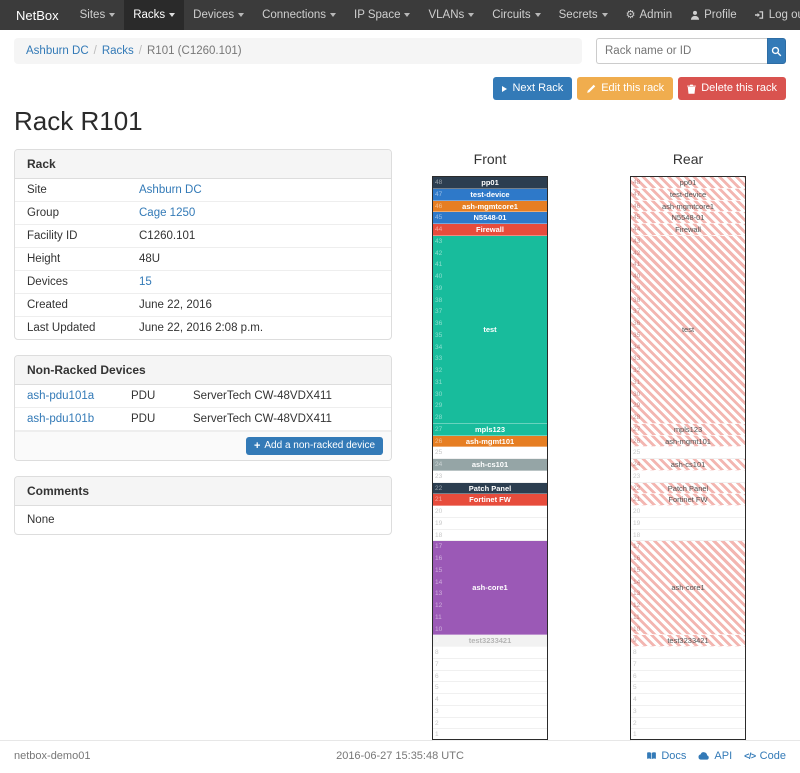  I want to click on rack-device-rear-pp01: pp01, so click(688, 183).